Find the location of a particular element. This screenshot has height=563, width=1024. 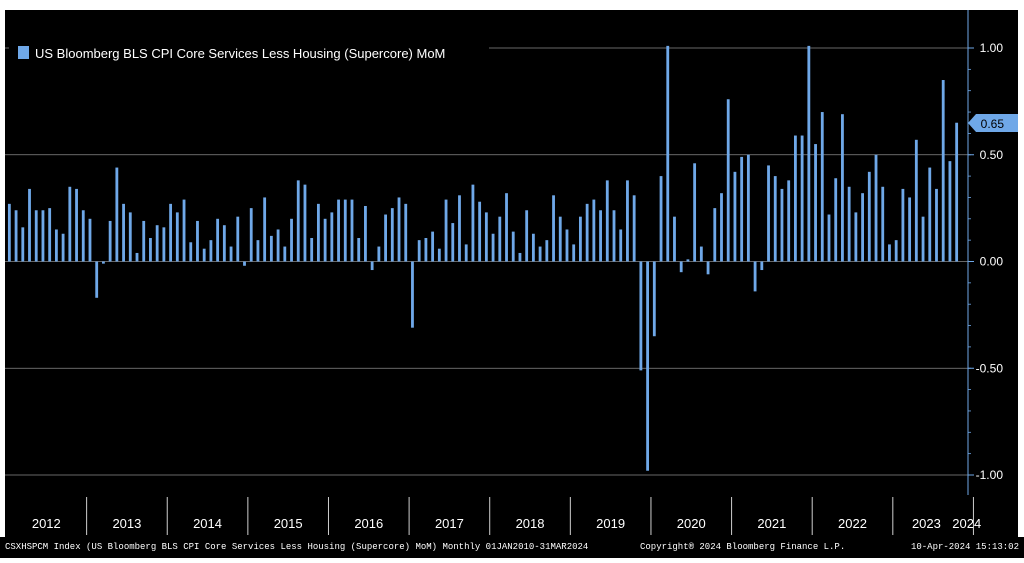

y-tick-label: 0.50 is located at coordinates (992, 155).